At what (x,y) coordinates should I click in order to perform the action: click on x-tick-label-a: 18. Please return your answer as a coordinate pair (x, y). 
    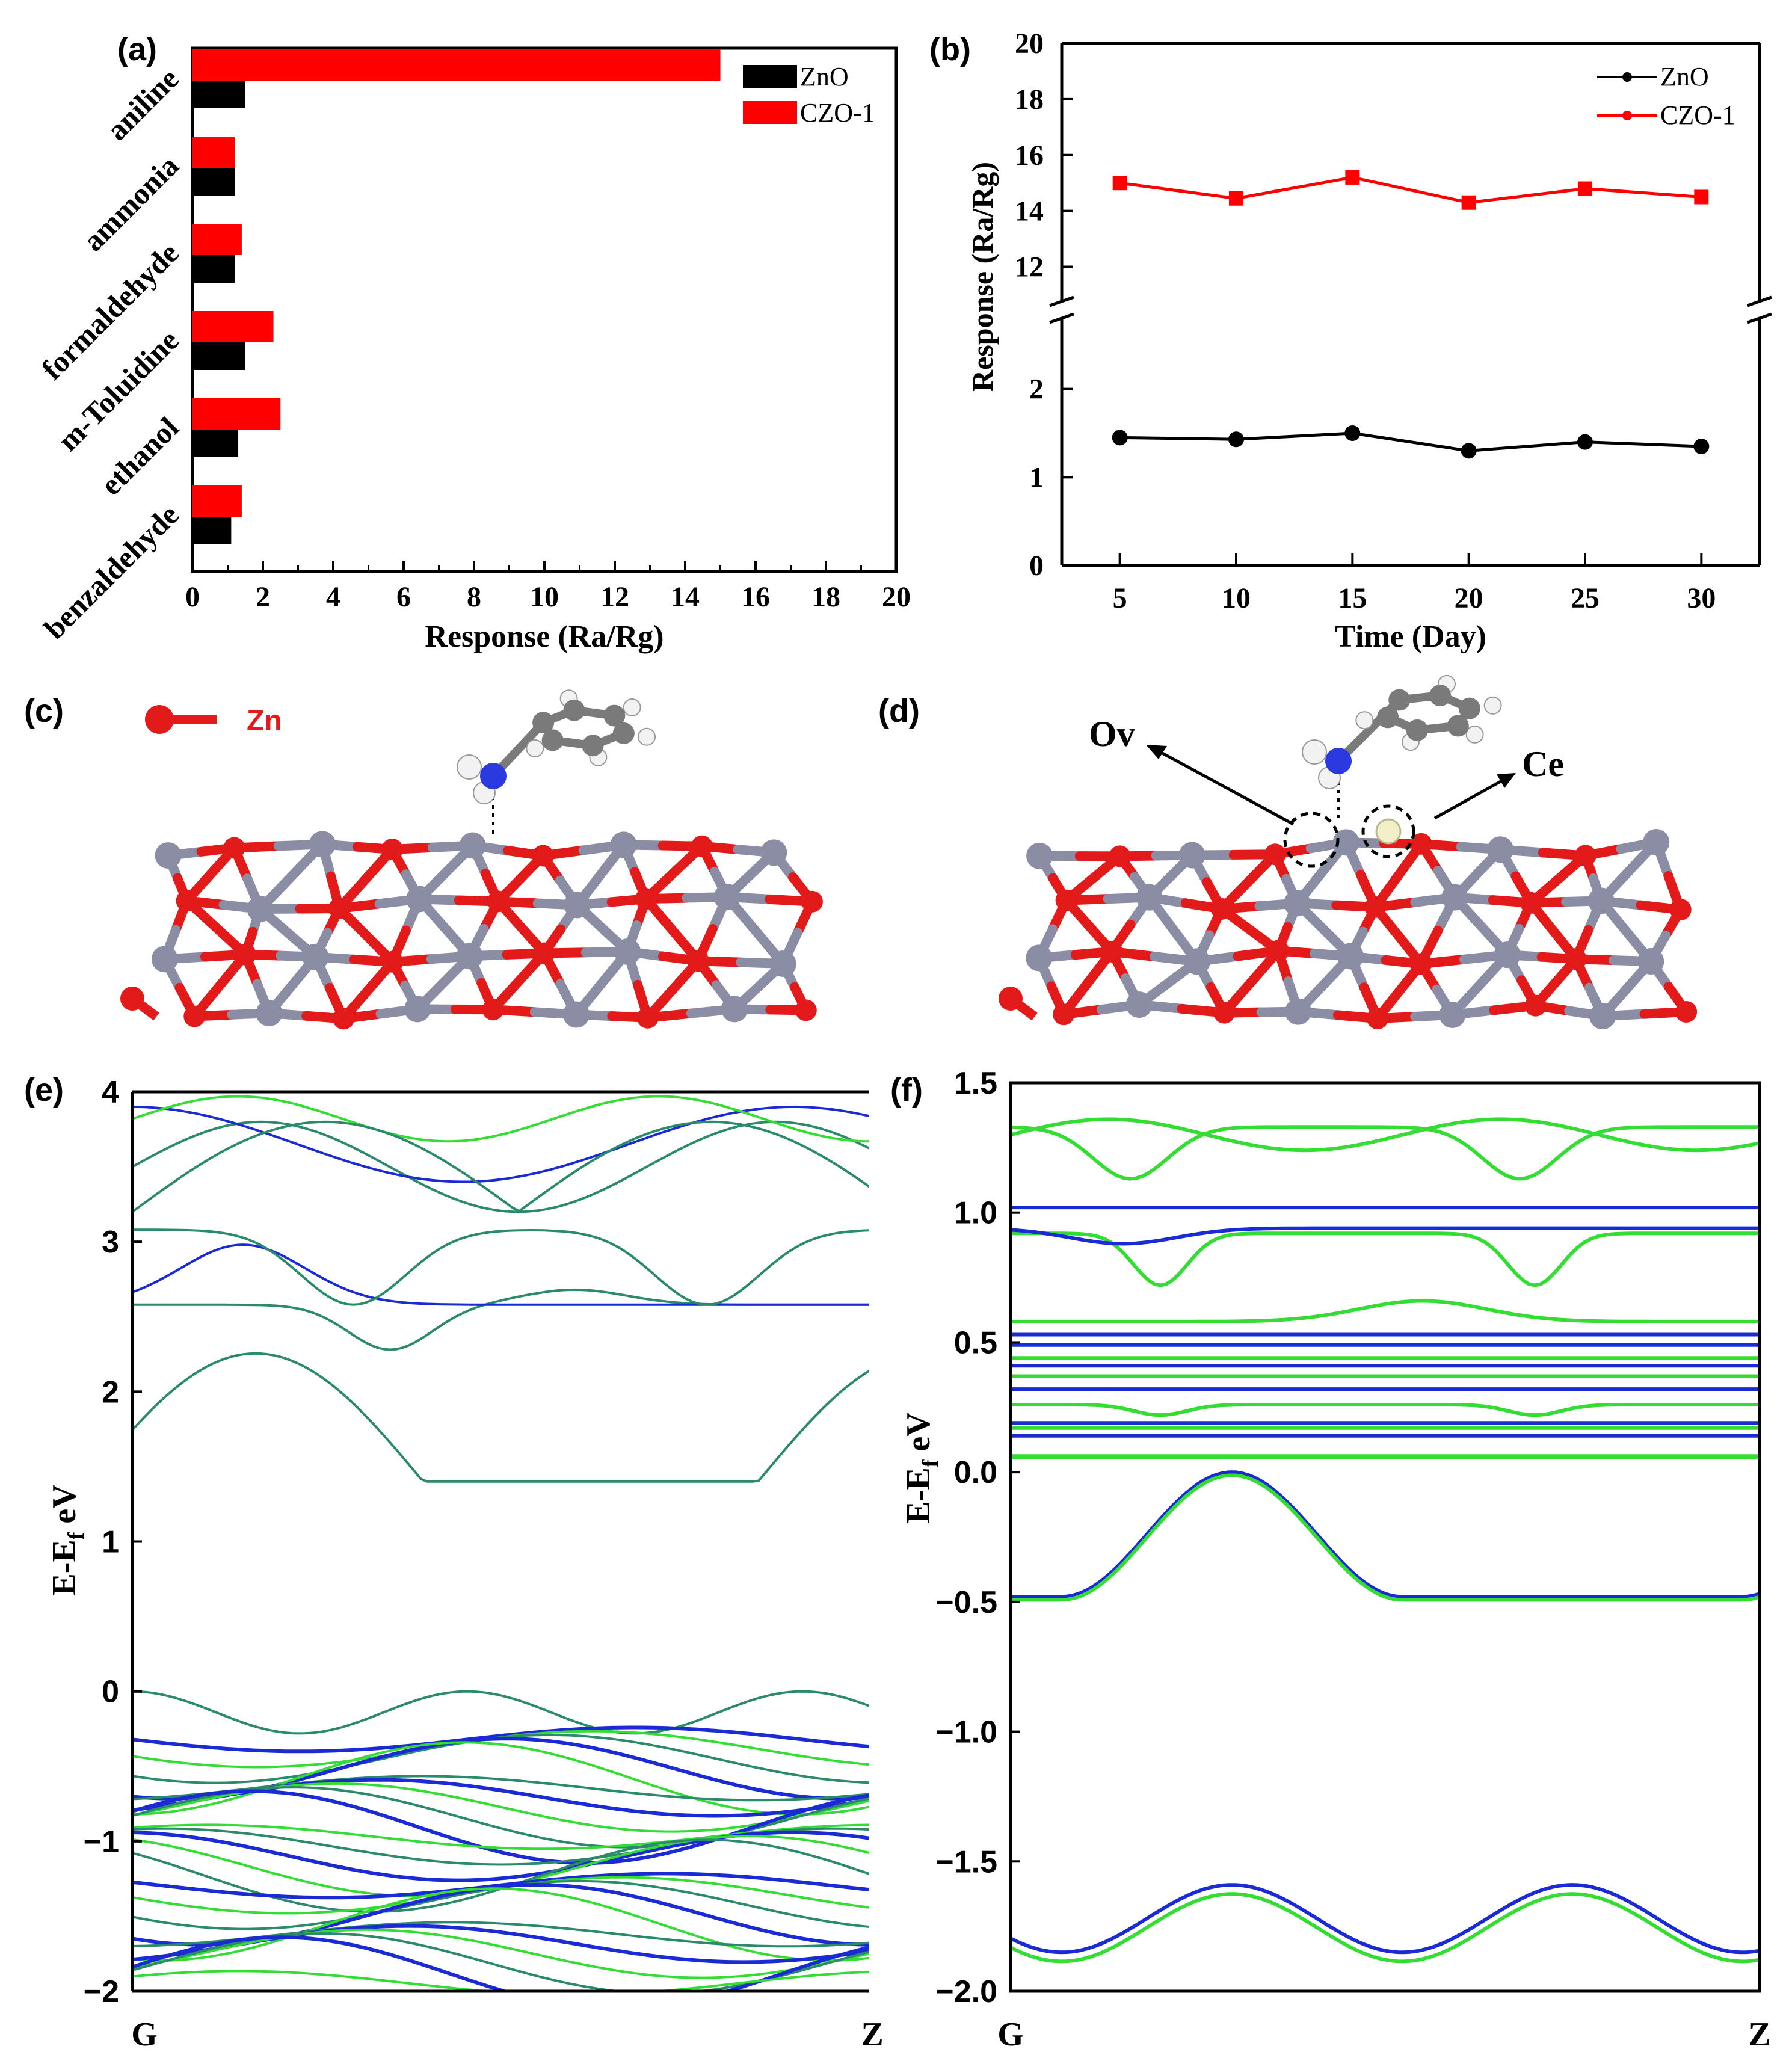
    Looking at the image, I should click on (825, 597).